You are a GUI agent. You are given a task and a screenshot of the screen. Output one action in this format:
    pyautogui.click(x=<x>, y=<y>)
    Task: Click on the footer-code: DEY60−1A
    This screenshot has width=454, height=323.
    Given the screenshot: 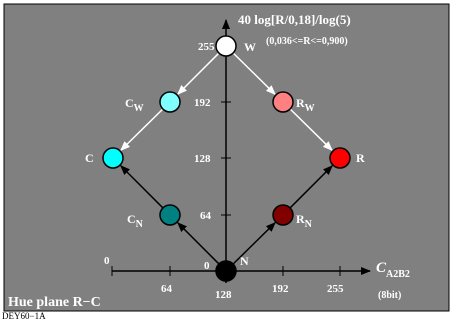 What is the action you would take?
    pyautogui.click(x=24, y=316)
    